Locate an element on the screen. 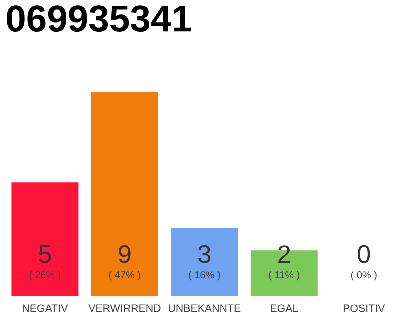 The height and width of the screenshot is (320, 410). data-label: 3 is located at coordinates (204, 254).